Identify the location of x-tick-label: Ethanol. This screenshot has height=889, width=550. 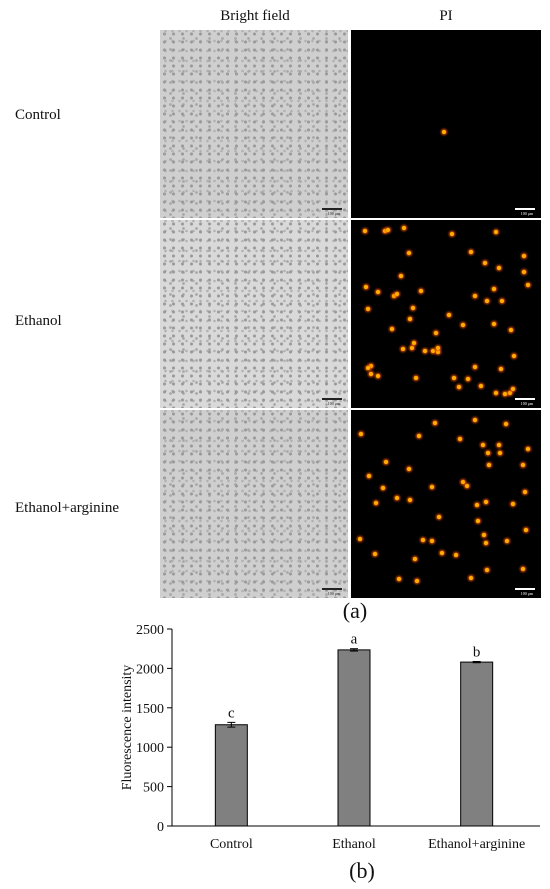
(354, 844).